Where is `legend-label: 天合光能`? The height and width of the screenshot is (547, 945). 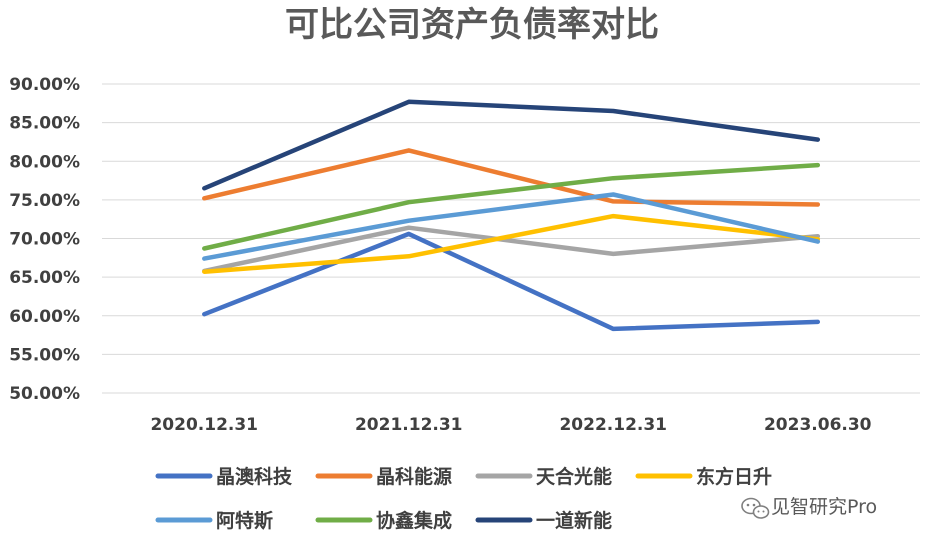 legend-label: 天合光能 is located at coordinates (574, 476).